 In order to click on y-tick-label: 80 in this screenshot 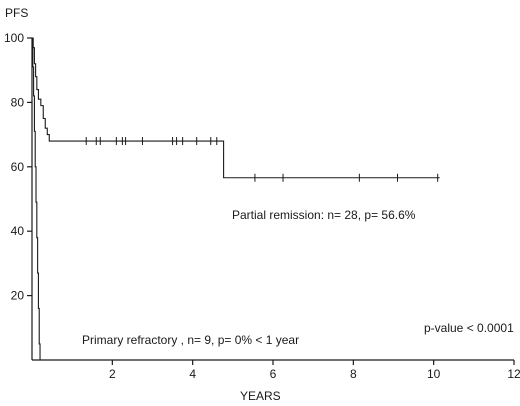, I will do `click(18, 102)`.